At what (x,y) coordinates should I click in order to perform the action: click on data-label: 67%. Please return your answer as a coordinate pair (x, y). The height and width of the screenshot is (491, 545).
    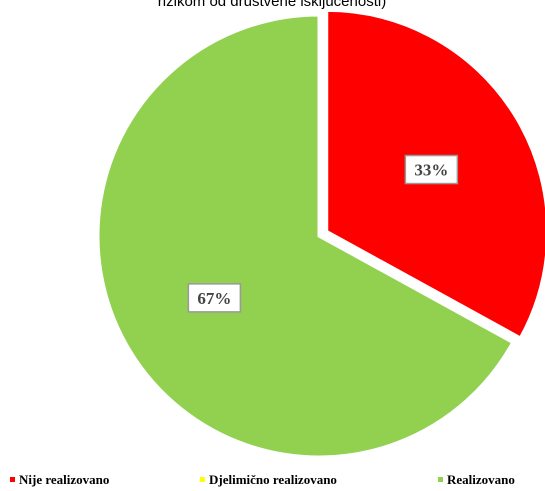
    Looking at the image, I should click on (214, 298).